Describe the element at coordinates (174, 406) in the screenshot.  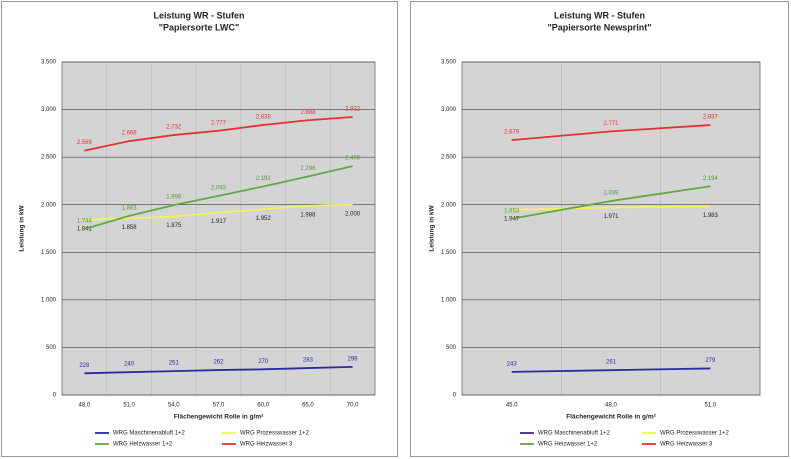
I see `x-tick-label: 54,0` at that location.